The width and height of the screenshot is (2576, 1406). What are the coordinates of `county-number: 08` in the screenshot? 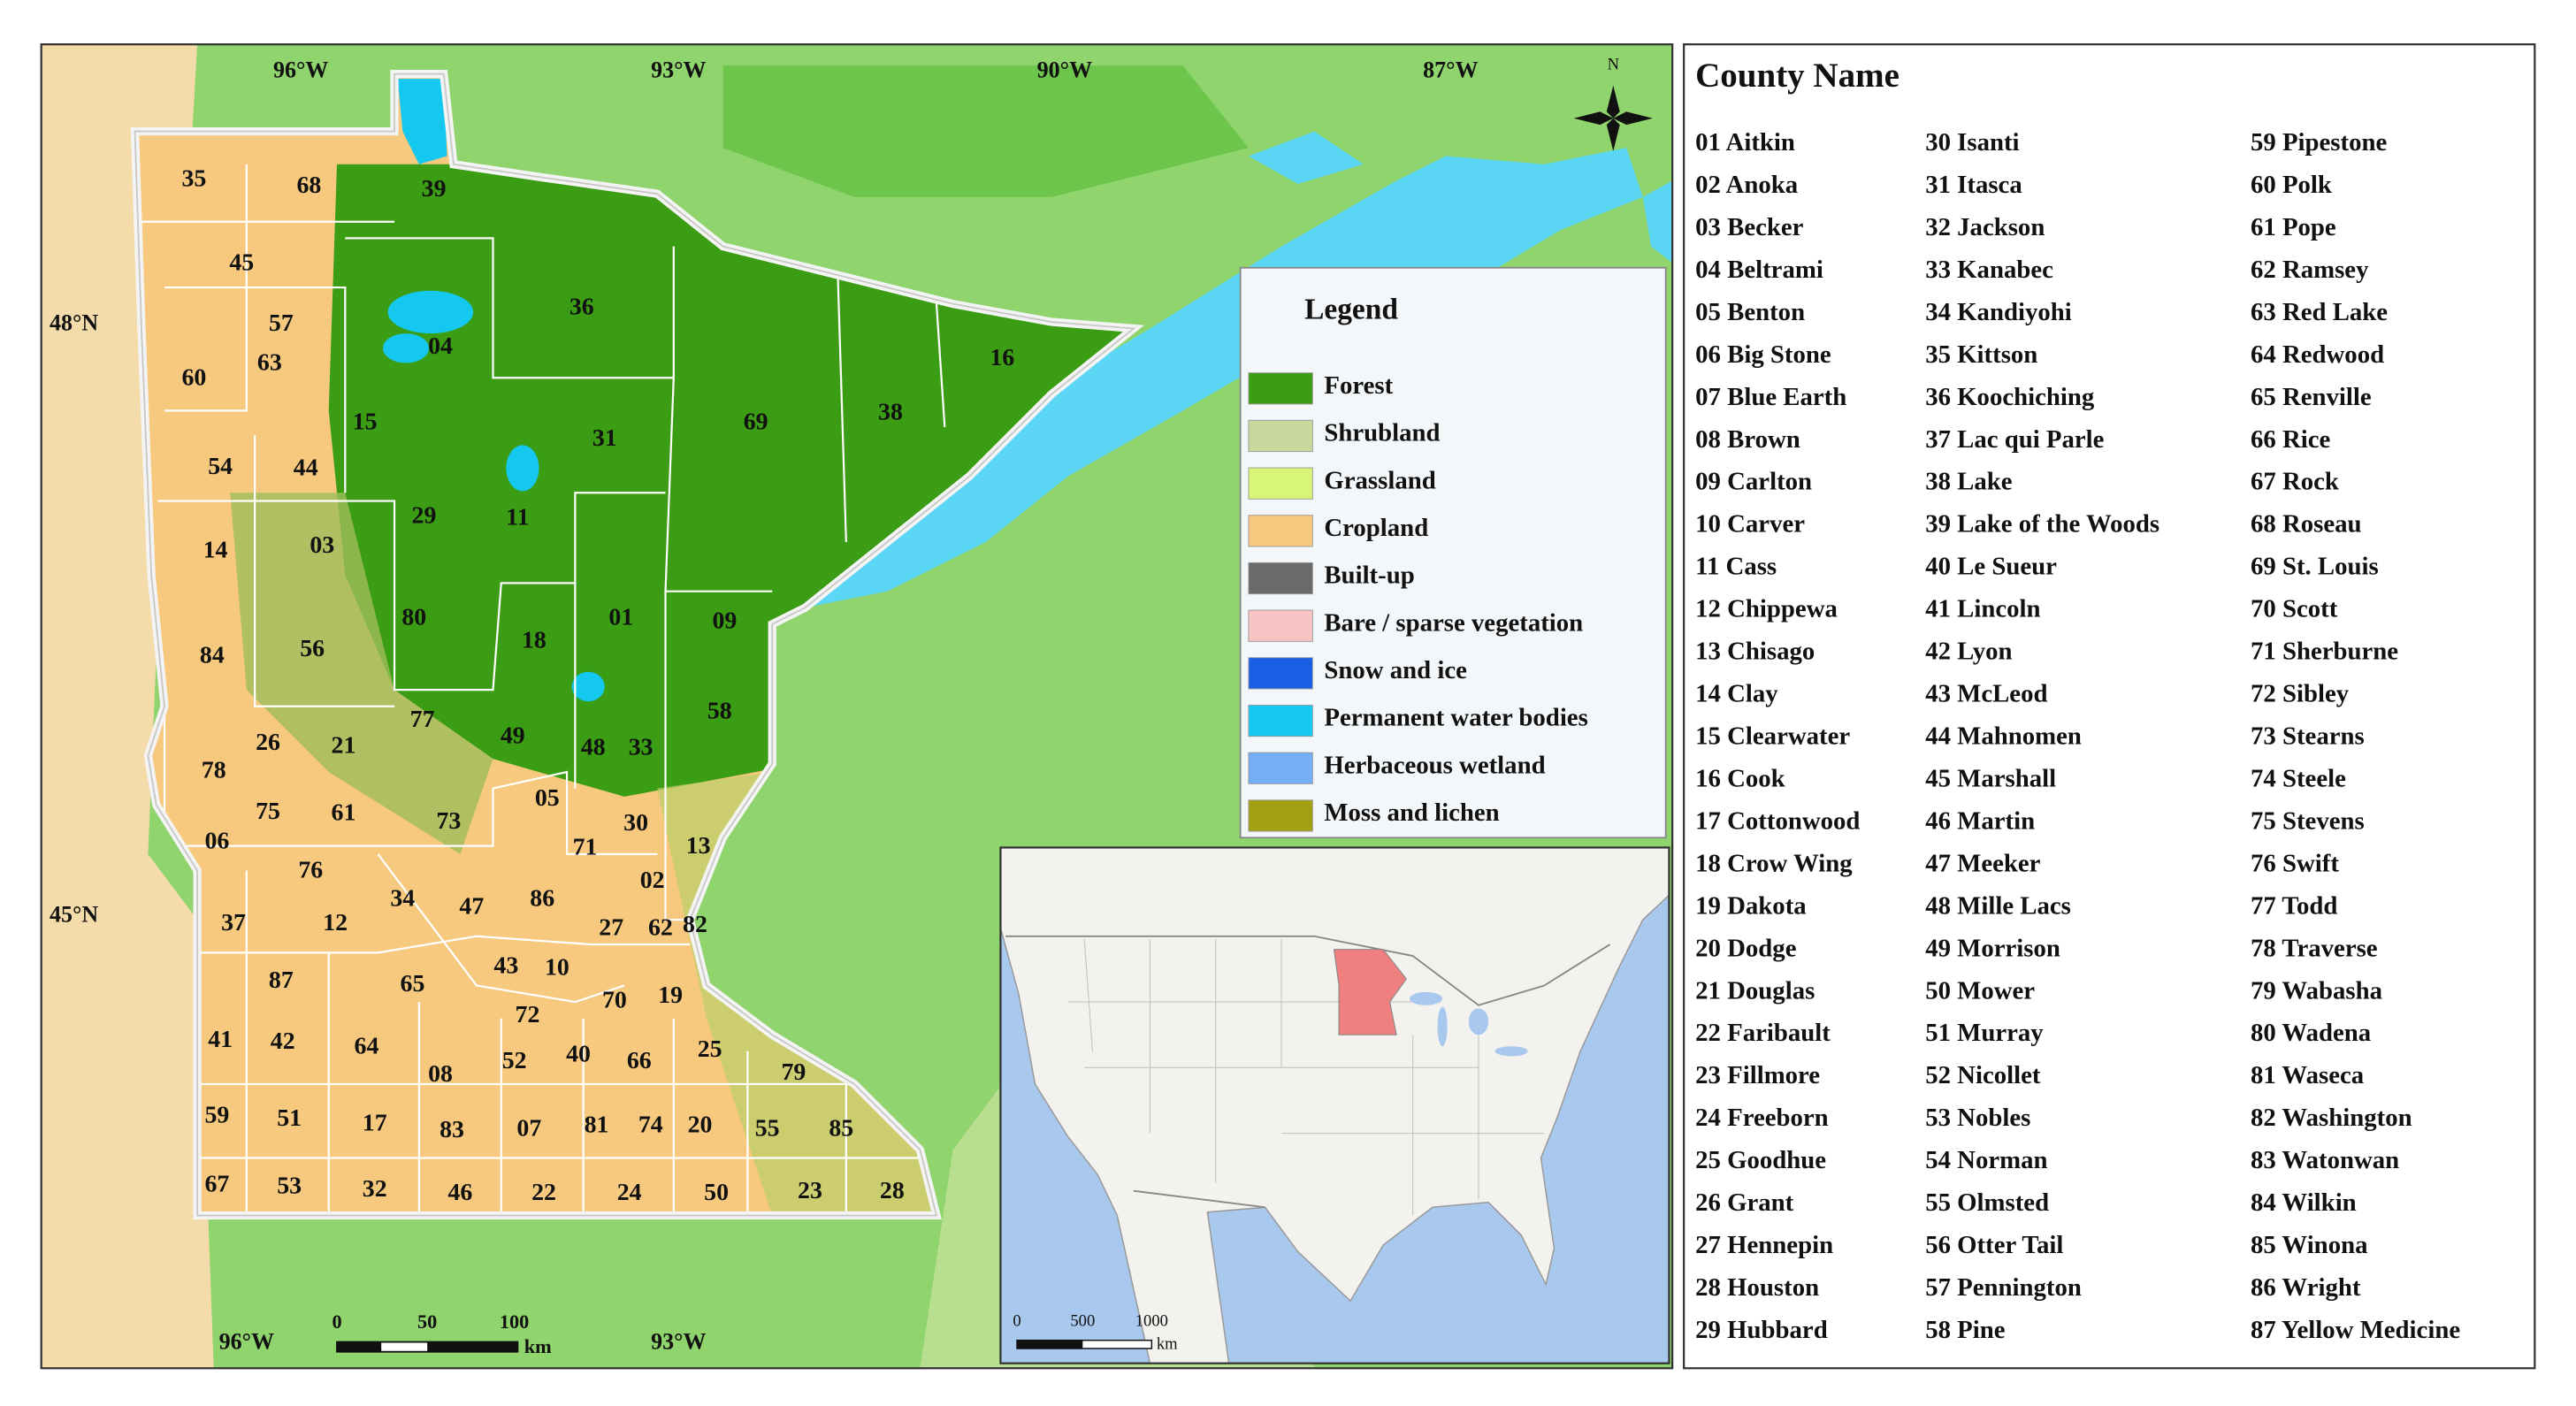 It's located at (440, 1074).